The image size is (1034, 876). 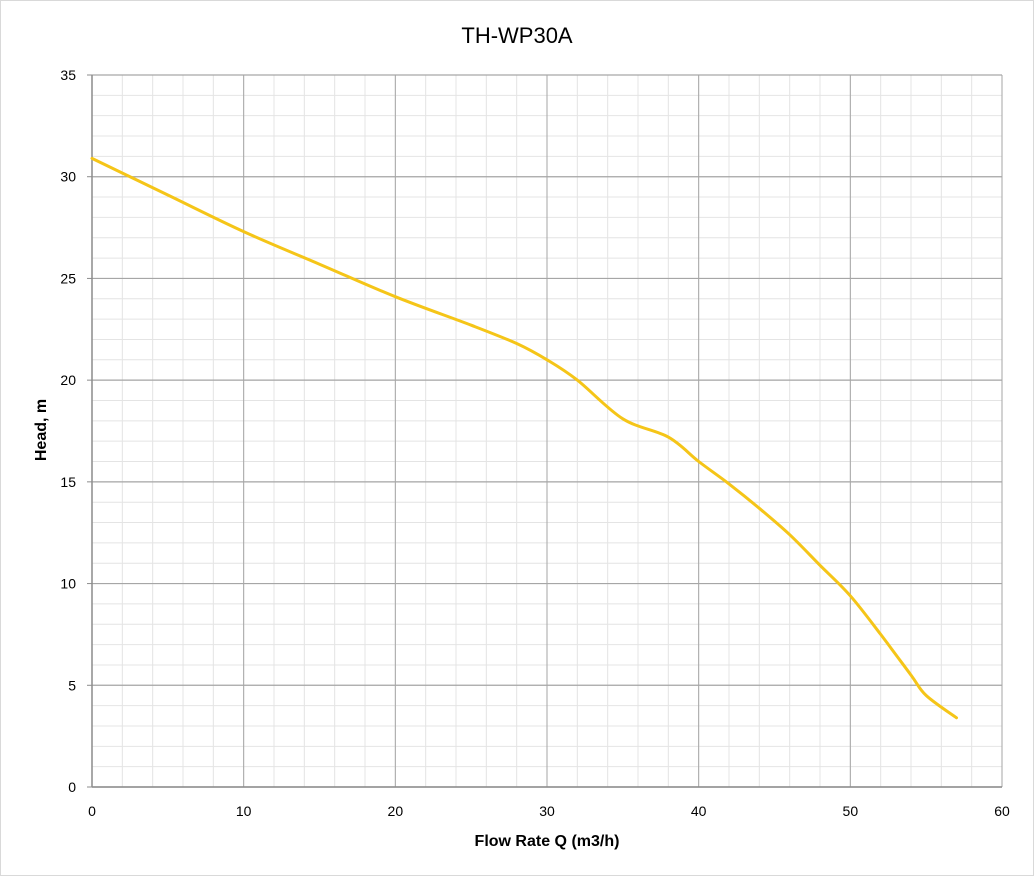 What do you see at coordinates (92, 811) in the screenshot?
I see `x-tick-label: 0` at bounding box center [92, 811].